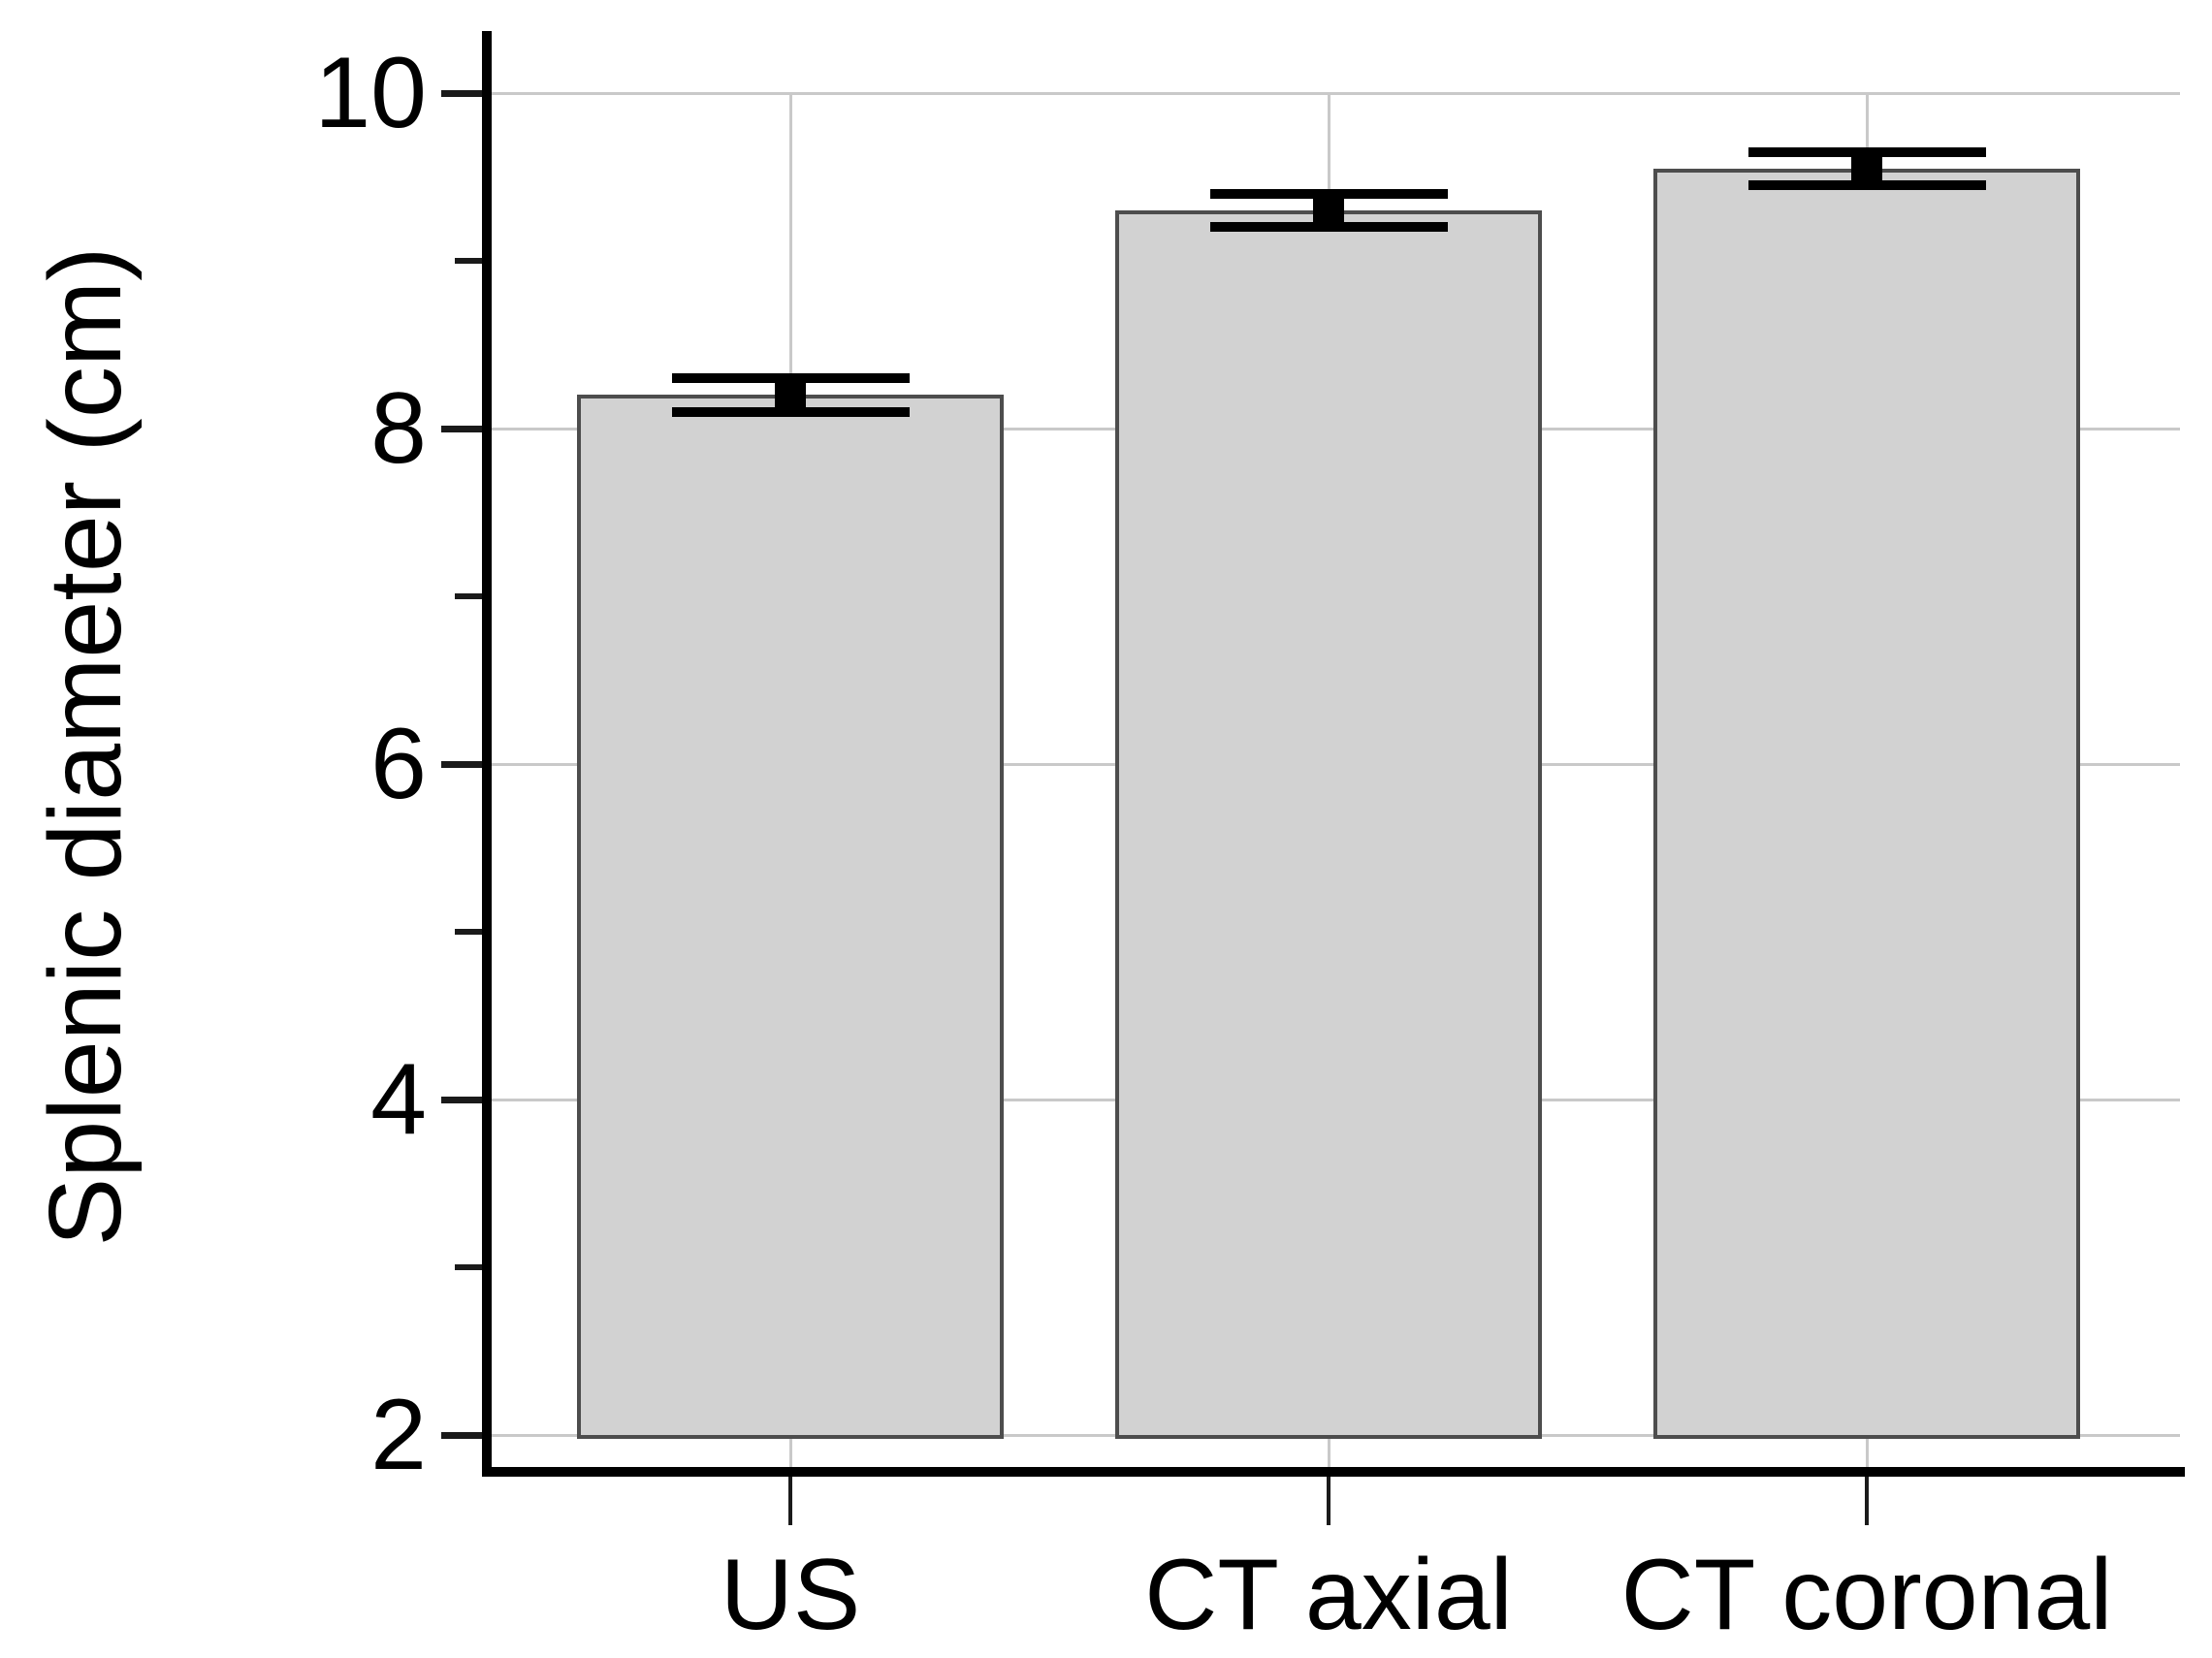 The width and height of the screenshot is (2212, 1658). Describe the element at coordinates (1328, 210) in the screenshot. I see `mean-marker-ct-axial` at that location.